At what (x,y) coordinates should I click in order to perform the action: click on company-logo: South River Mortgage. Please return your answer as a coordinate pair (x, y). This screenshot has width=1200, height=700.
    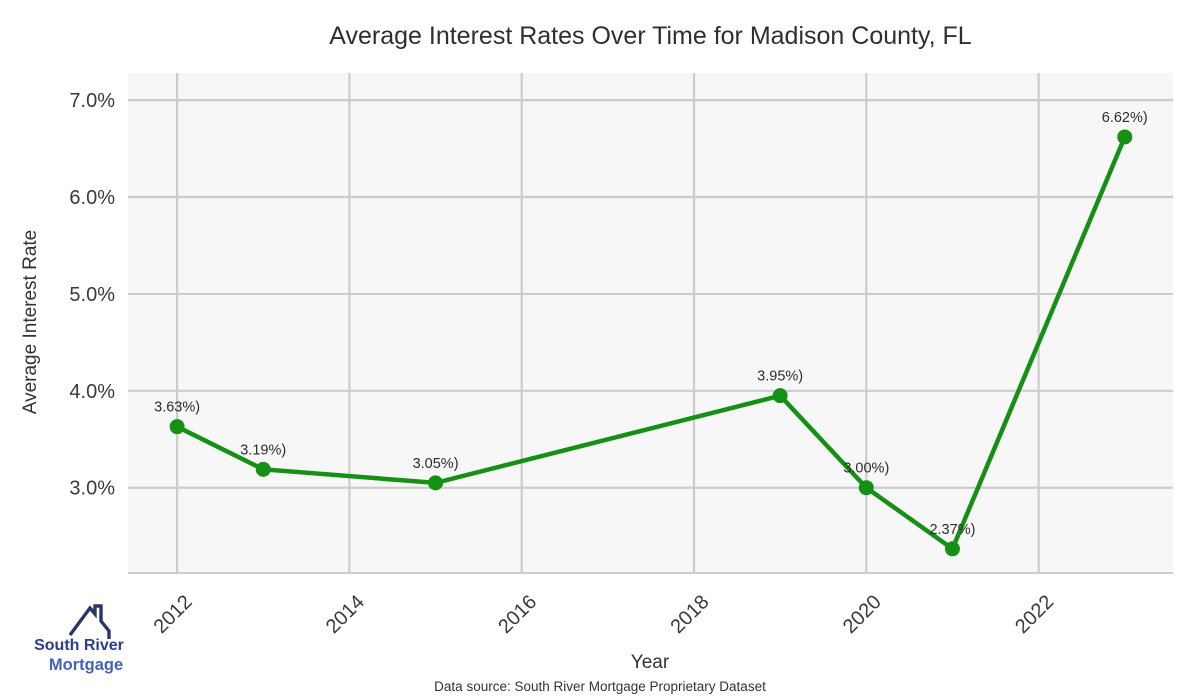
    Looking at the image, I should click on (79, 638).